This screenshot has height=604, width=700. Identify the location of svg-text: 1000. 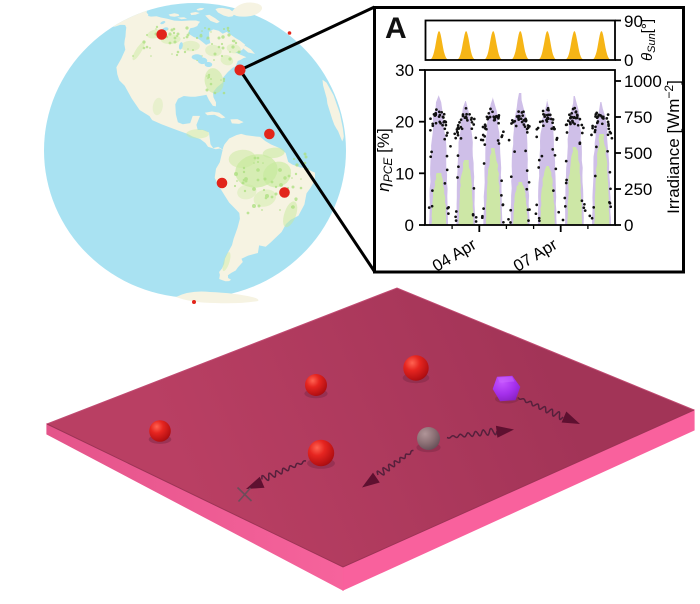
(643, 81).